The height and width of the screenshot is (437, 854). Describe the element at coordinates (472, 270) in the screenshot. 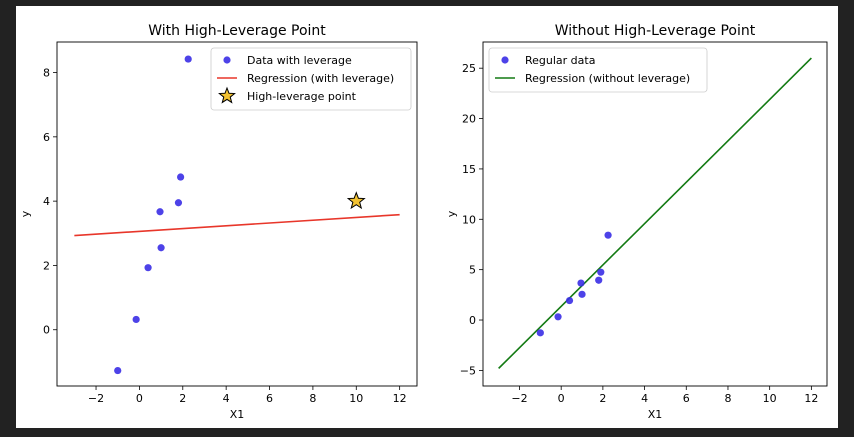

I see `y-tick-label: 5` at that location.